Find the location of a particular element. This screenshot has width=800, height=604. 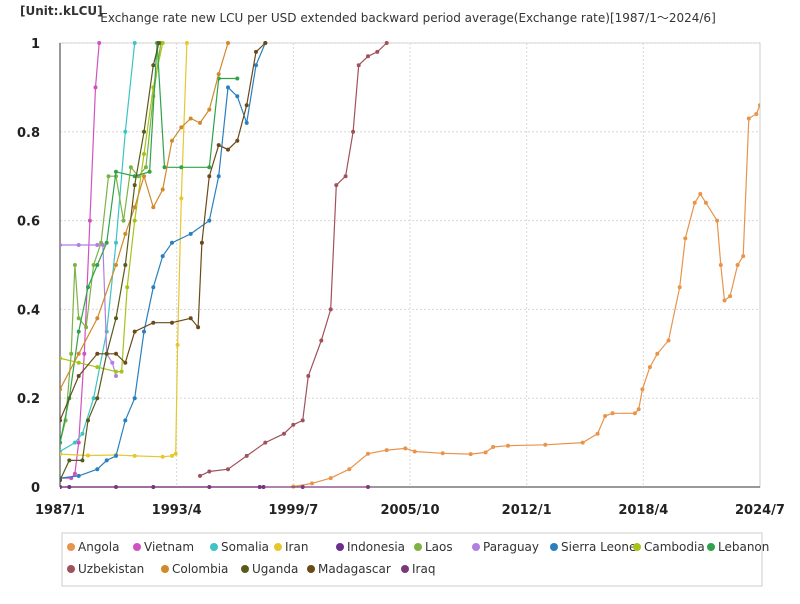

legend-label: Vietnam is located at coordinates (169, 547).